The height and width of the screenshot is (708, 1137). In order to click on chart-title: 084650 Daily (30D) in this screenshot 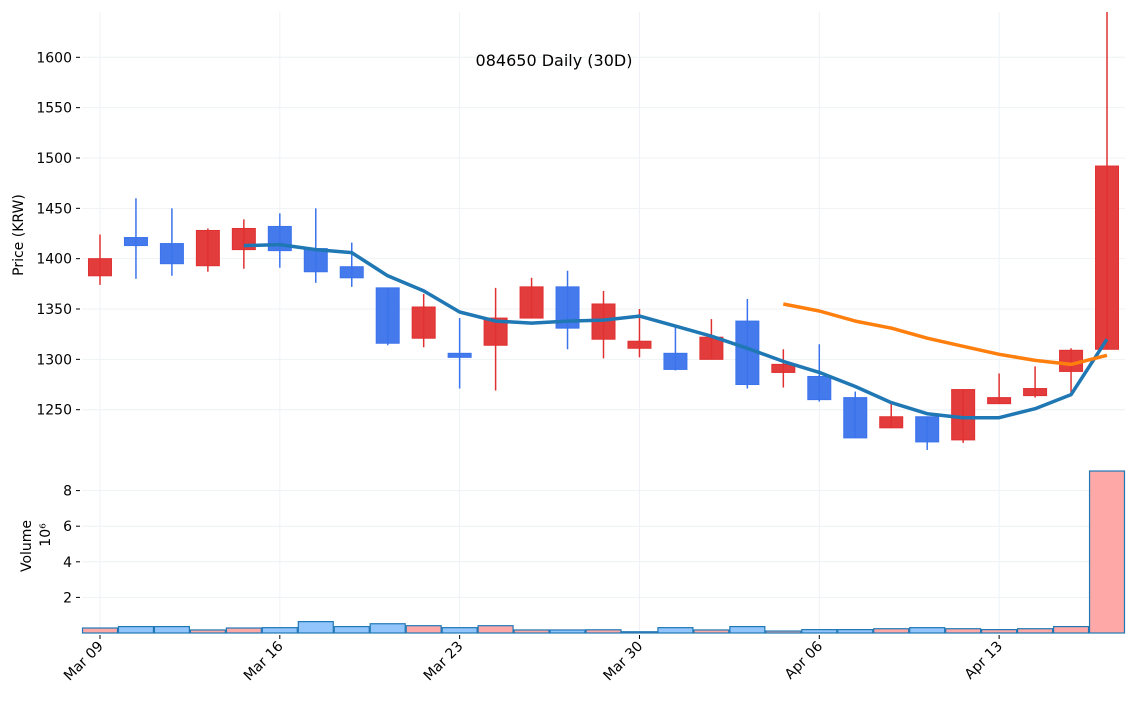, I will do `click(554, 60)`.